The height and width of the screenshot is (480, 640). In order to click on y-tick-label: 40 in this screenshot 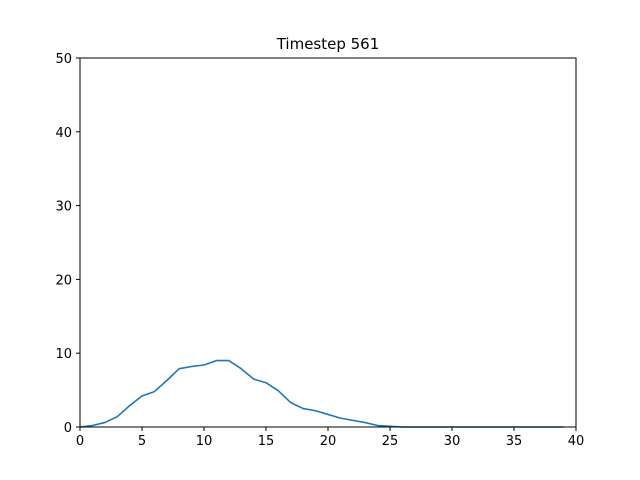, I will do `click(63, 133)`.